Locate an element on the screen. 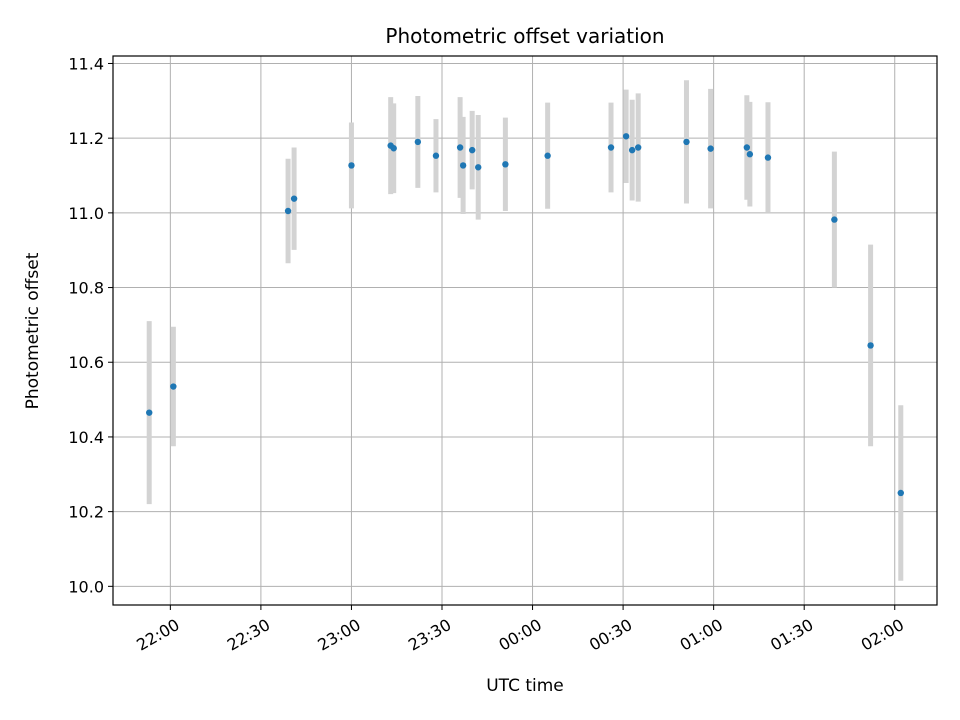 The width and height of the screenshot is (960, 720). y-tick-label: 10.4 is located at coordinates (86, 437).